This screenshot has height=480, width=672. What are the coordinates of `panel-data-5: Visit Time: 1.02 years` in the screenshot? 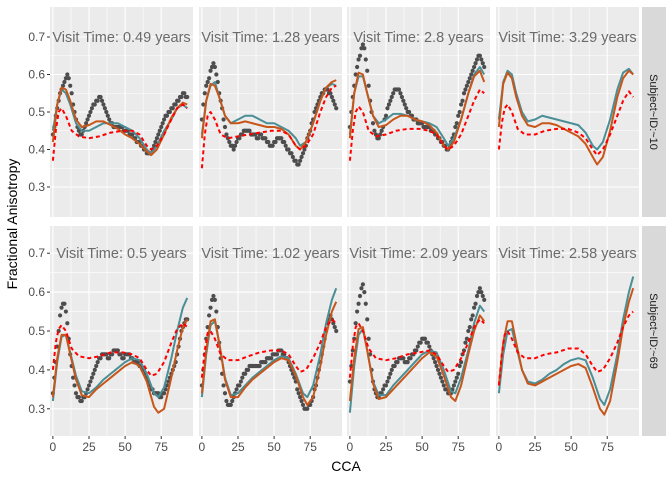 It's located at (269, 328).